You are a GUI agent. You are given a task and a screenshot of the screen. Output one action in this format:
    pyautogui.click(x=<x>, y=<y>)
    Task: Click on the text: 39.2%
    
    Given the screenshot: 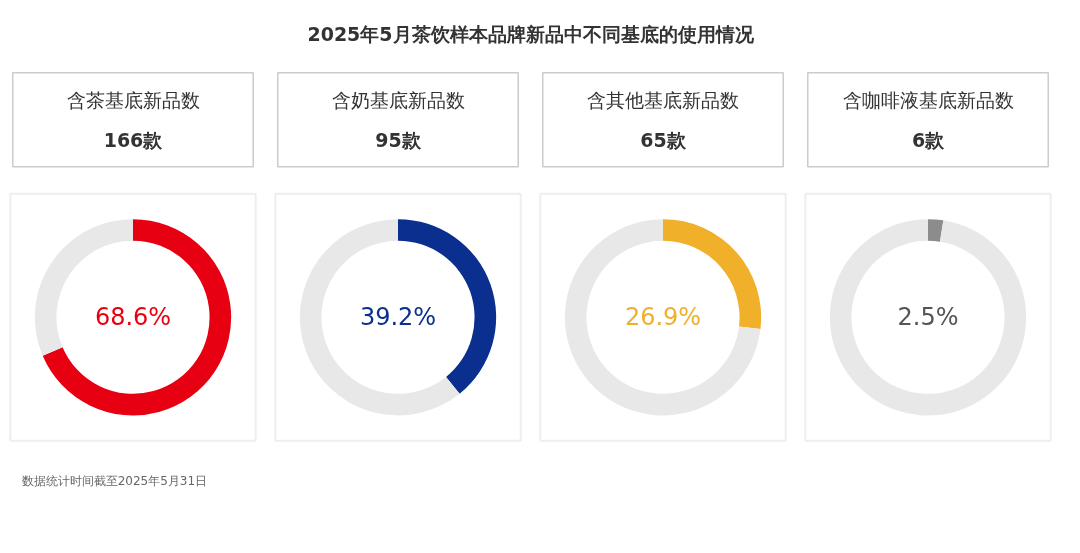 What is the action you would take?
    pyautogui.click(x=398, y=317)
    